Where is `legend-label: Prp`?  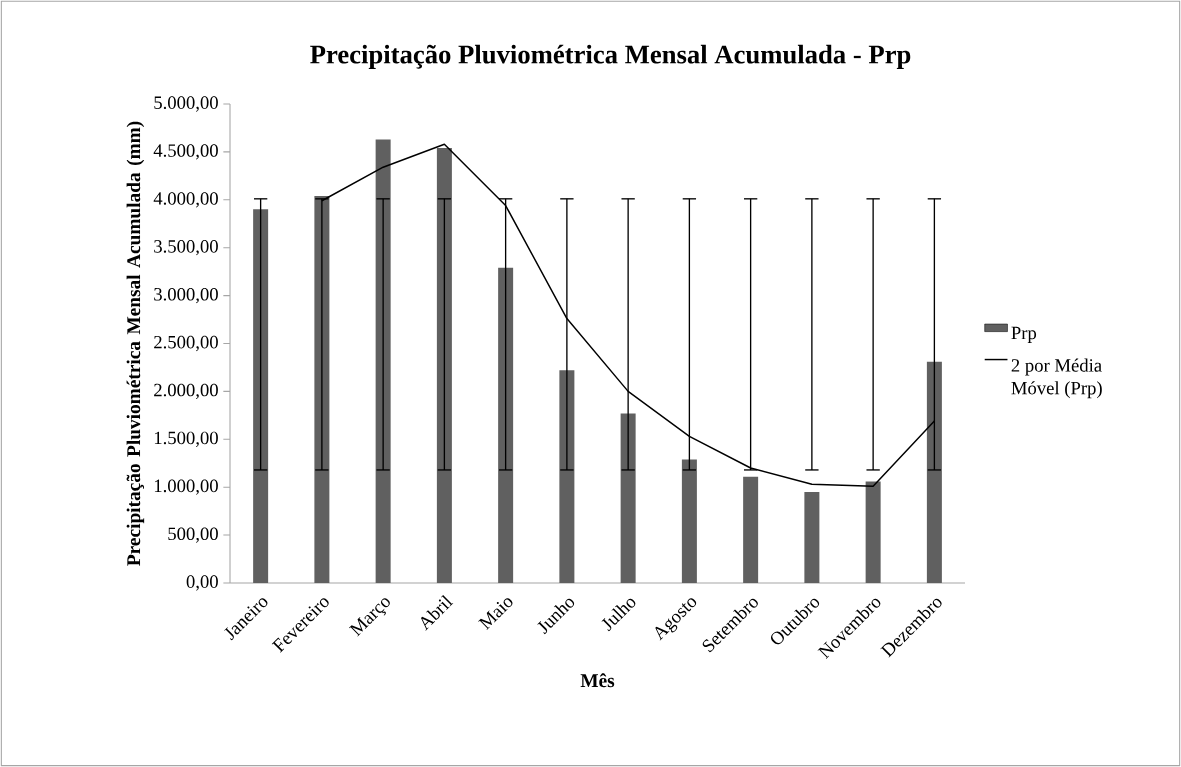 legend-label: Prp is located at coordinates (1024, 335).